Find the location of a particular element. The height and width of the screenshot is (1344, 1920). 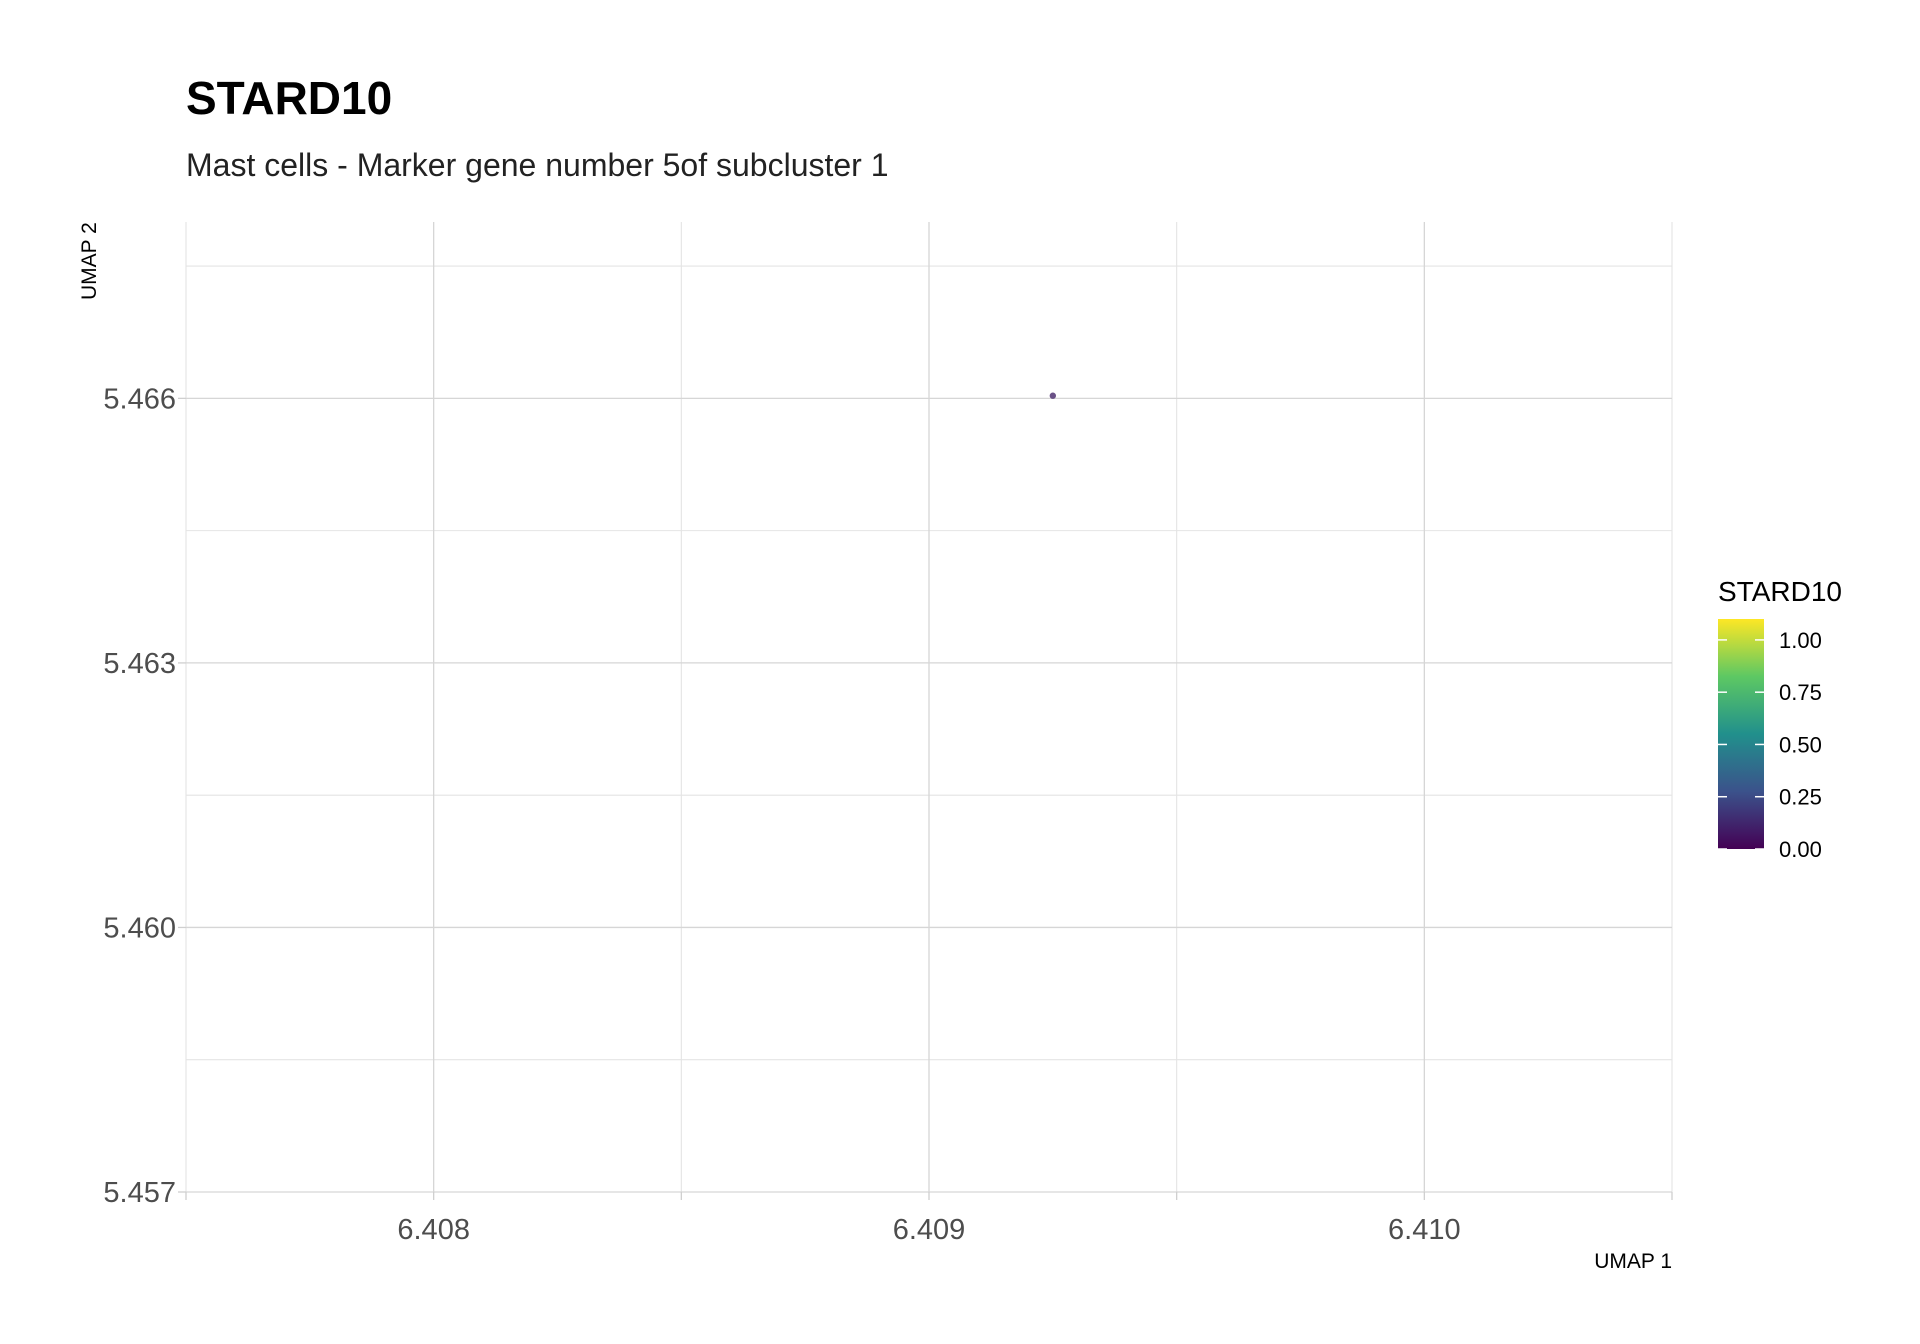

legend-tick-label: 1.00 is located at coordinates (1800, 640).